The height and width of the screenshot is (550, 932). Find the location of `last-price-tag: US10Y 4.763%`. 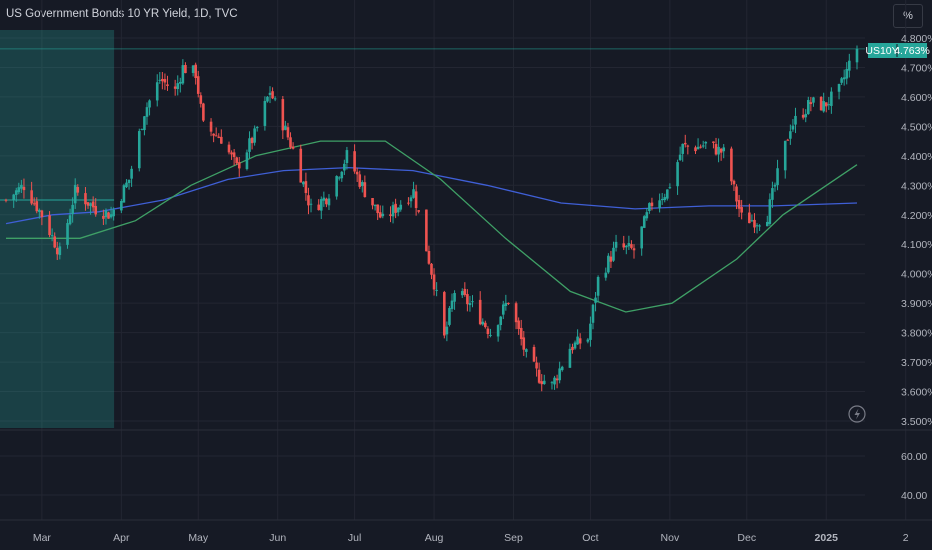

last-price-tag: US10Y 4.763% is located at coordinates (897, 50).